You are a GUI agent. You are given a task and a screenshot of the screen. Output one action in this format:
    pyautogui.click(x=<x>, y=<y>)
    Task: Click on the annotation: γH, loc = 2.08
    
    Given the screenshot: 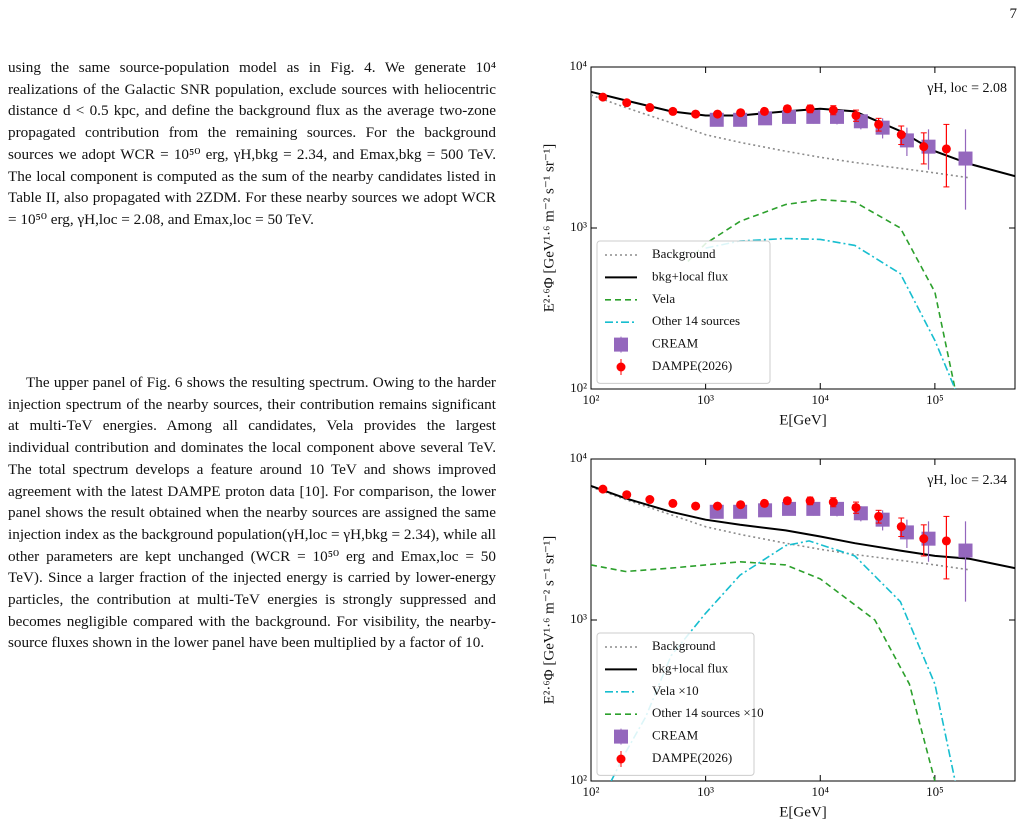 What is the action you would take?
    pyautogui.click(x=966, y=88)
    